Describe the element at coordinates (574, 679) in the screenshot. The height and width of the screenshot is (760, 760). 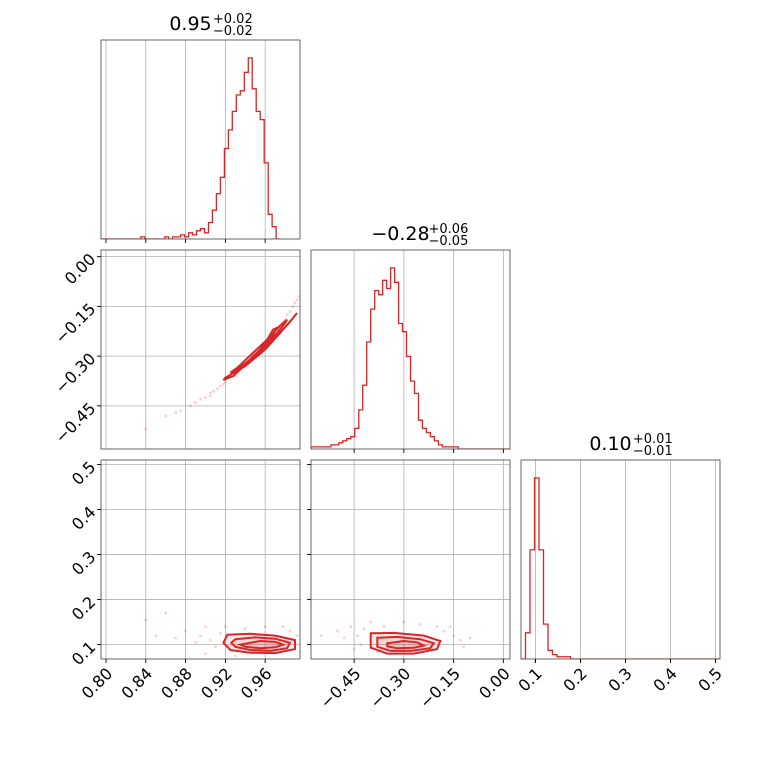
I see `x-tick-label: 0.2` at that location.